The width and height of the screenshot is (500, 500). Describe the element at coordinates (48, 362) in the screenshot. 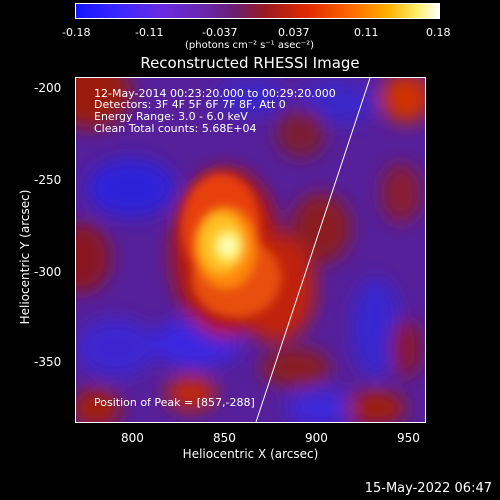

I see `y-tick-label: -350` at that location.